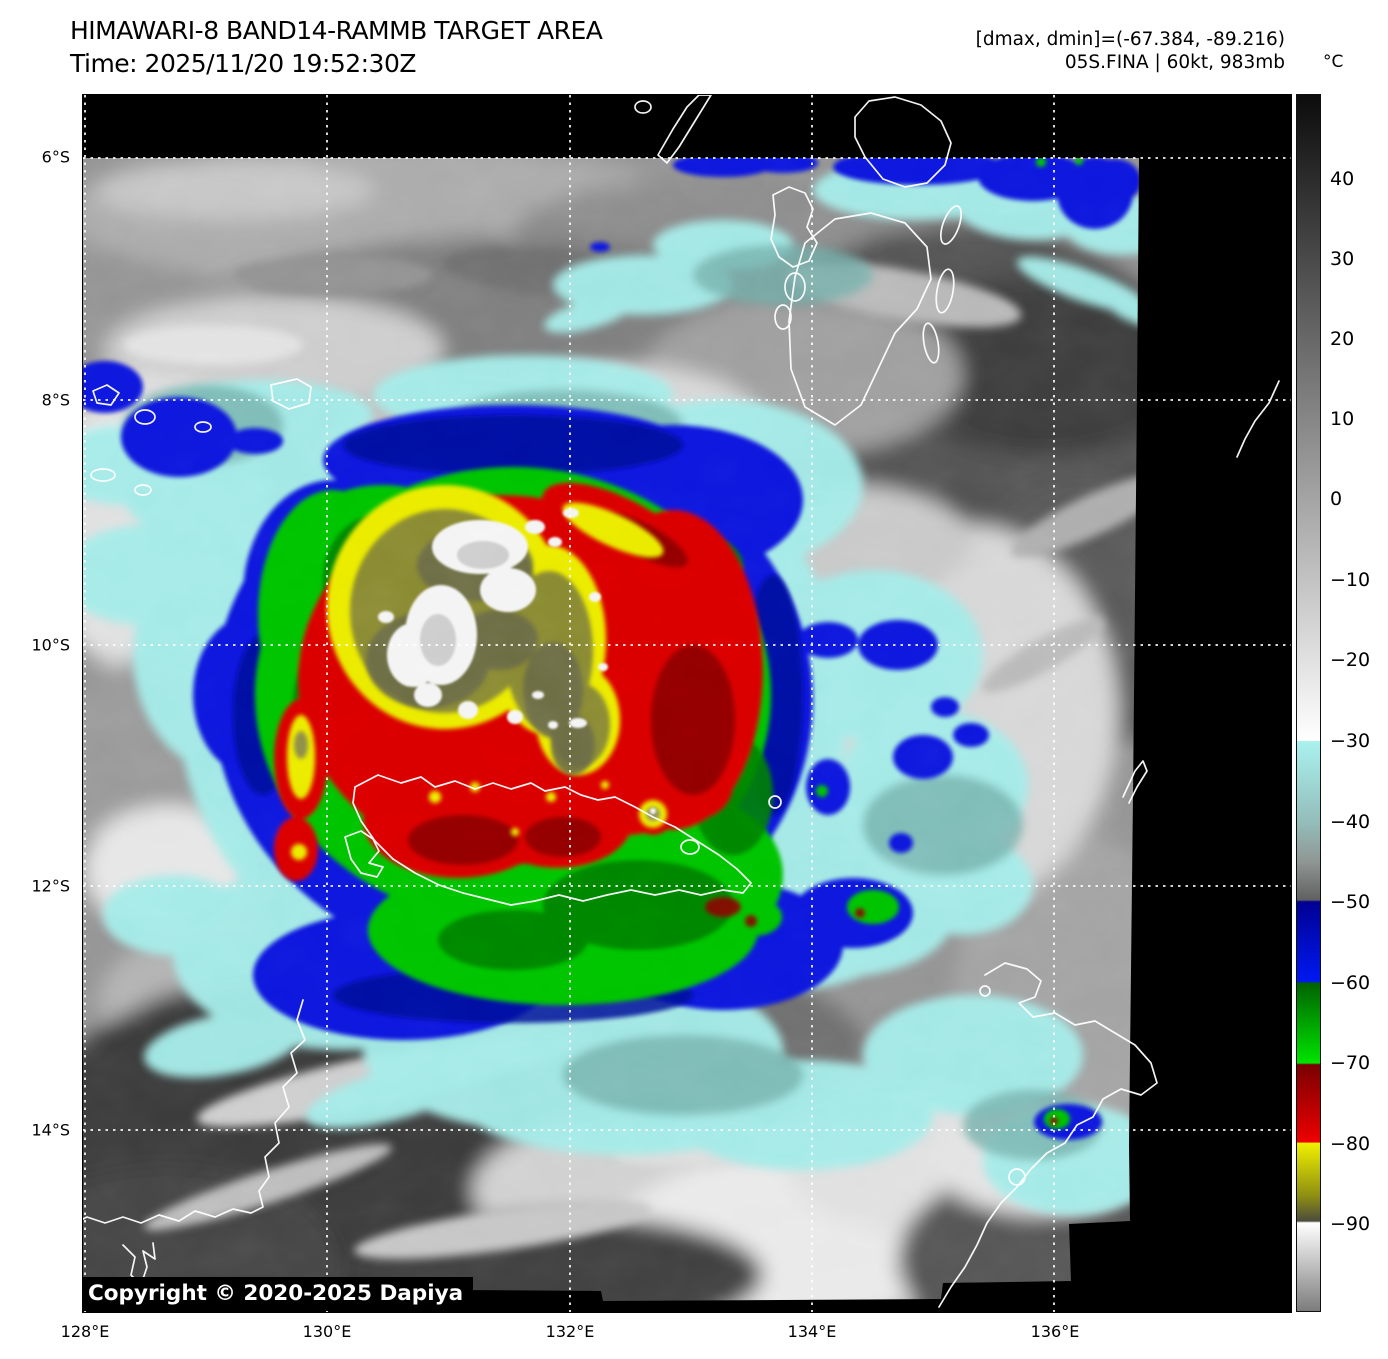  Describe the element at coordinates (1350, 983) in the screenshot. I see `colorbar-tick-label: −60` at that location.